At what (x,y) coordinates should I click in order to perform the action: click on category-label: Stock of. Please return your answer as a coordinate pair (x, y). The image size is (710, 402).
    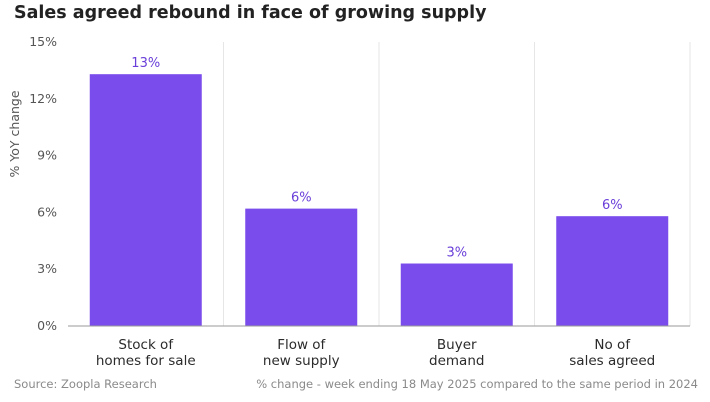
    Looking at the image, I should click on (146, 345).